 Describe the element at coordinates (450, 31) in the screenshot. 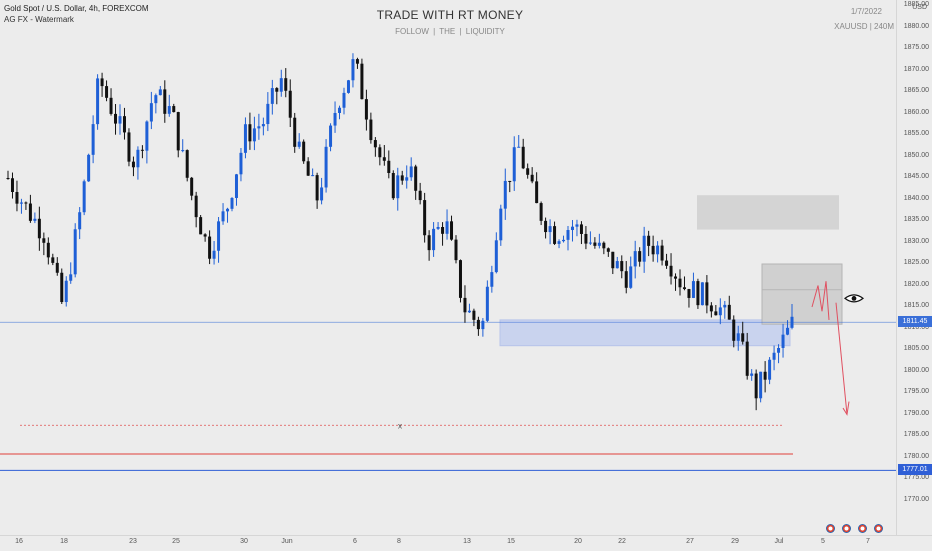

I see `watermark-subtitle: FOLLOW | THE | LIQUIDITY` at that location.